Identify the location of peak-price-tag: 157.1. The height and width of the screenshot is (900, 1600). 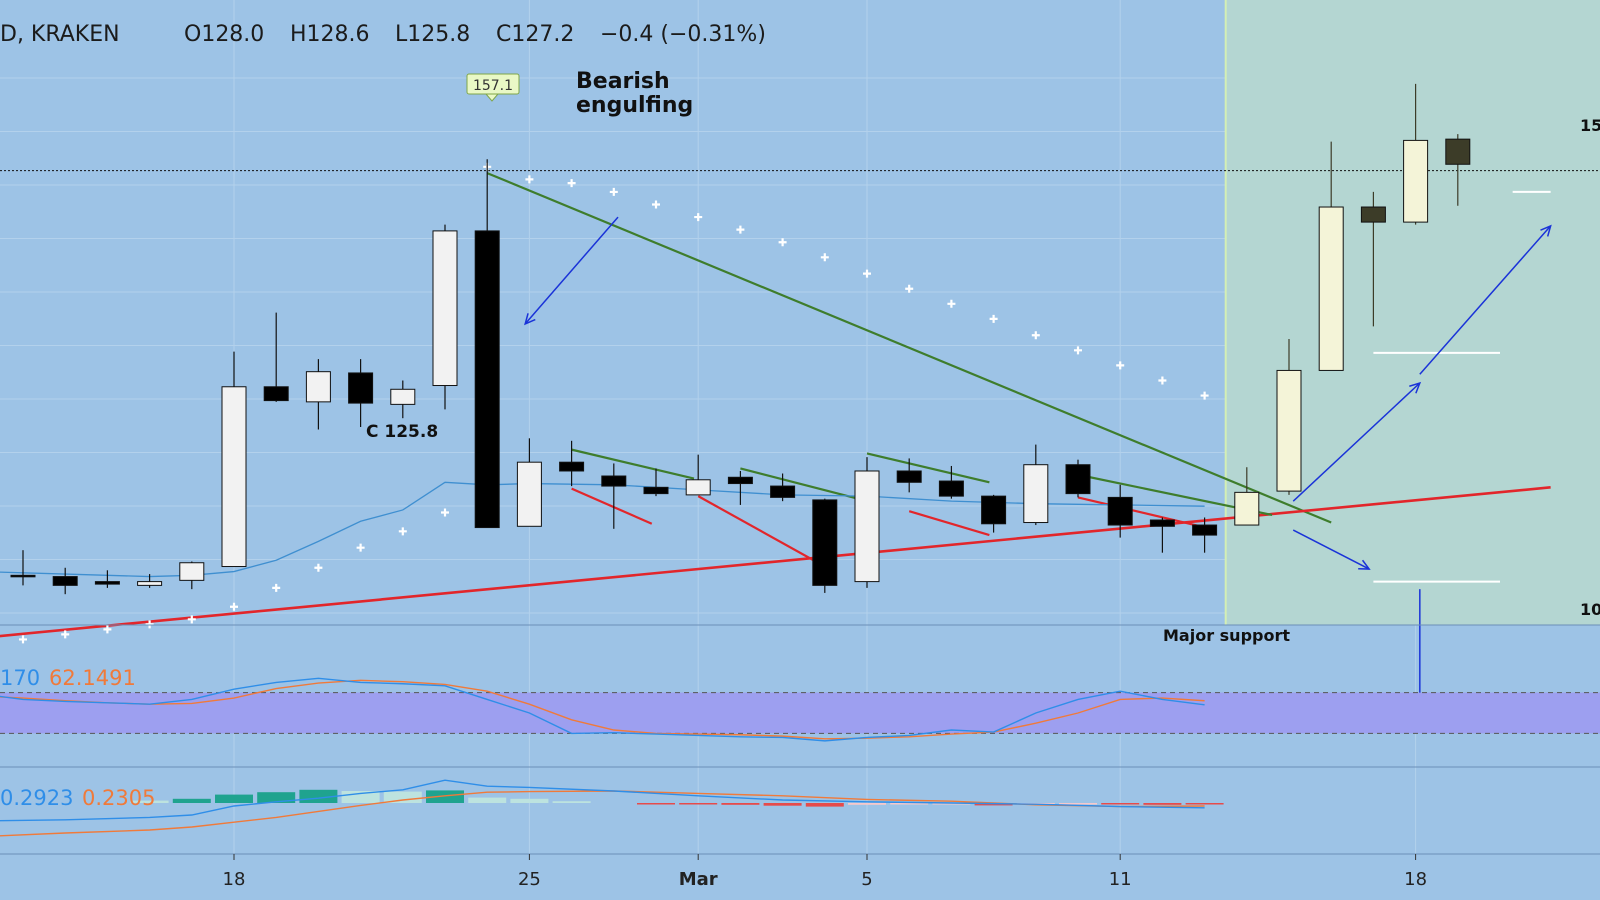
(493, 87).